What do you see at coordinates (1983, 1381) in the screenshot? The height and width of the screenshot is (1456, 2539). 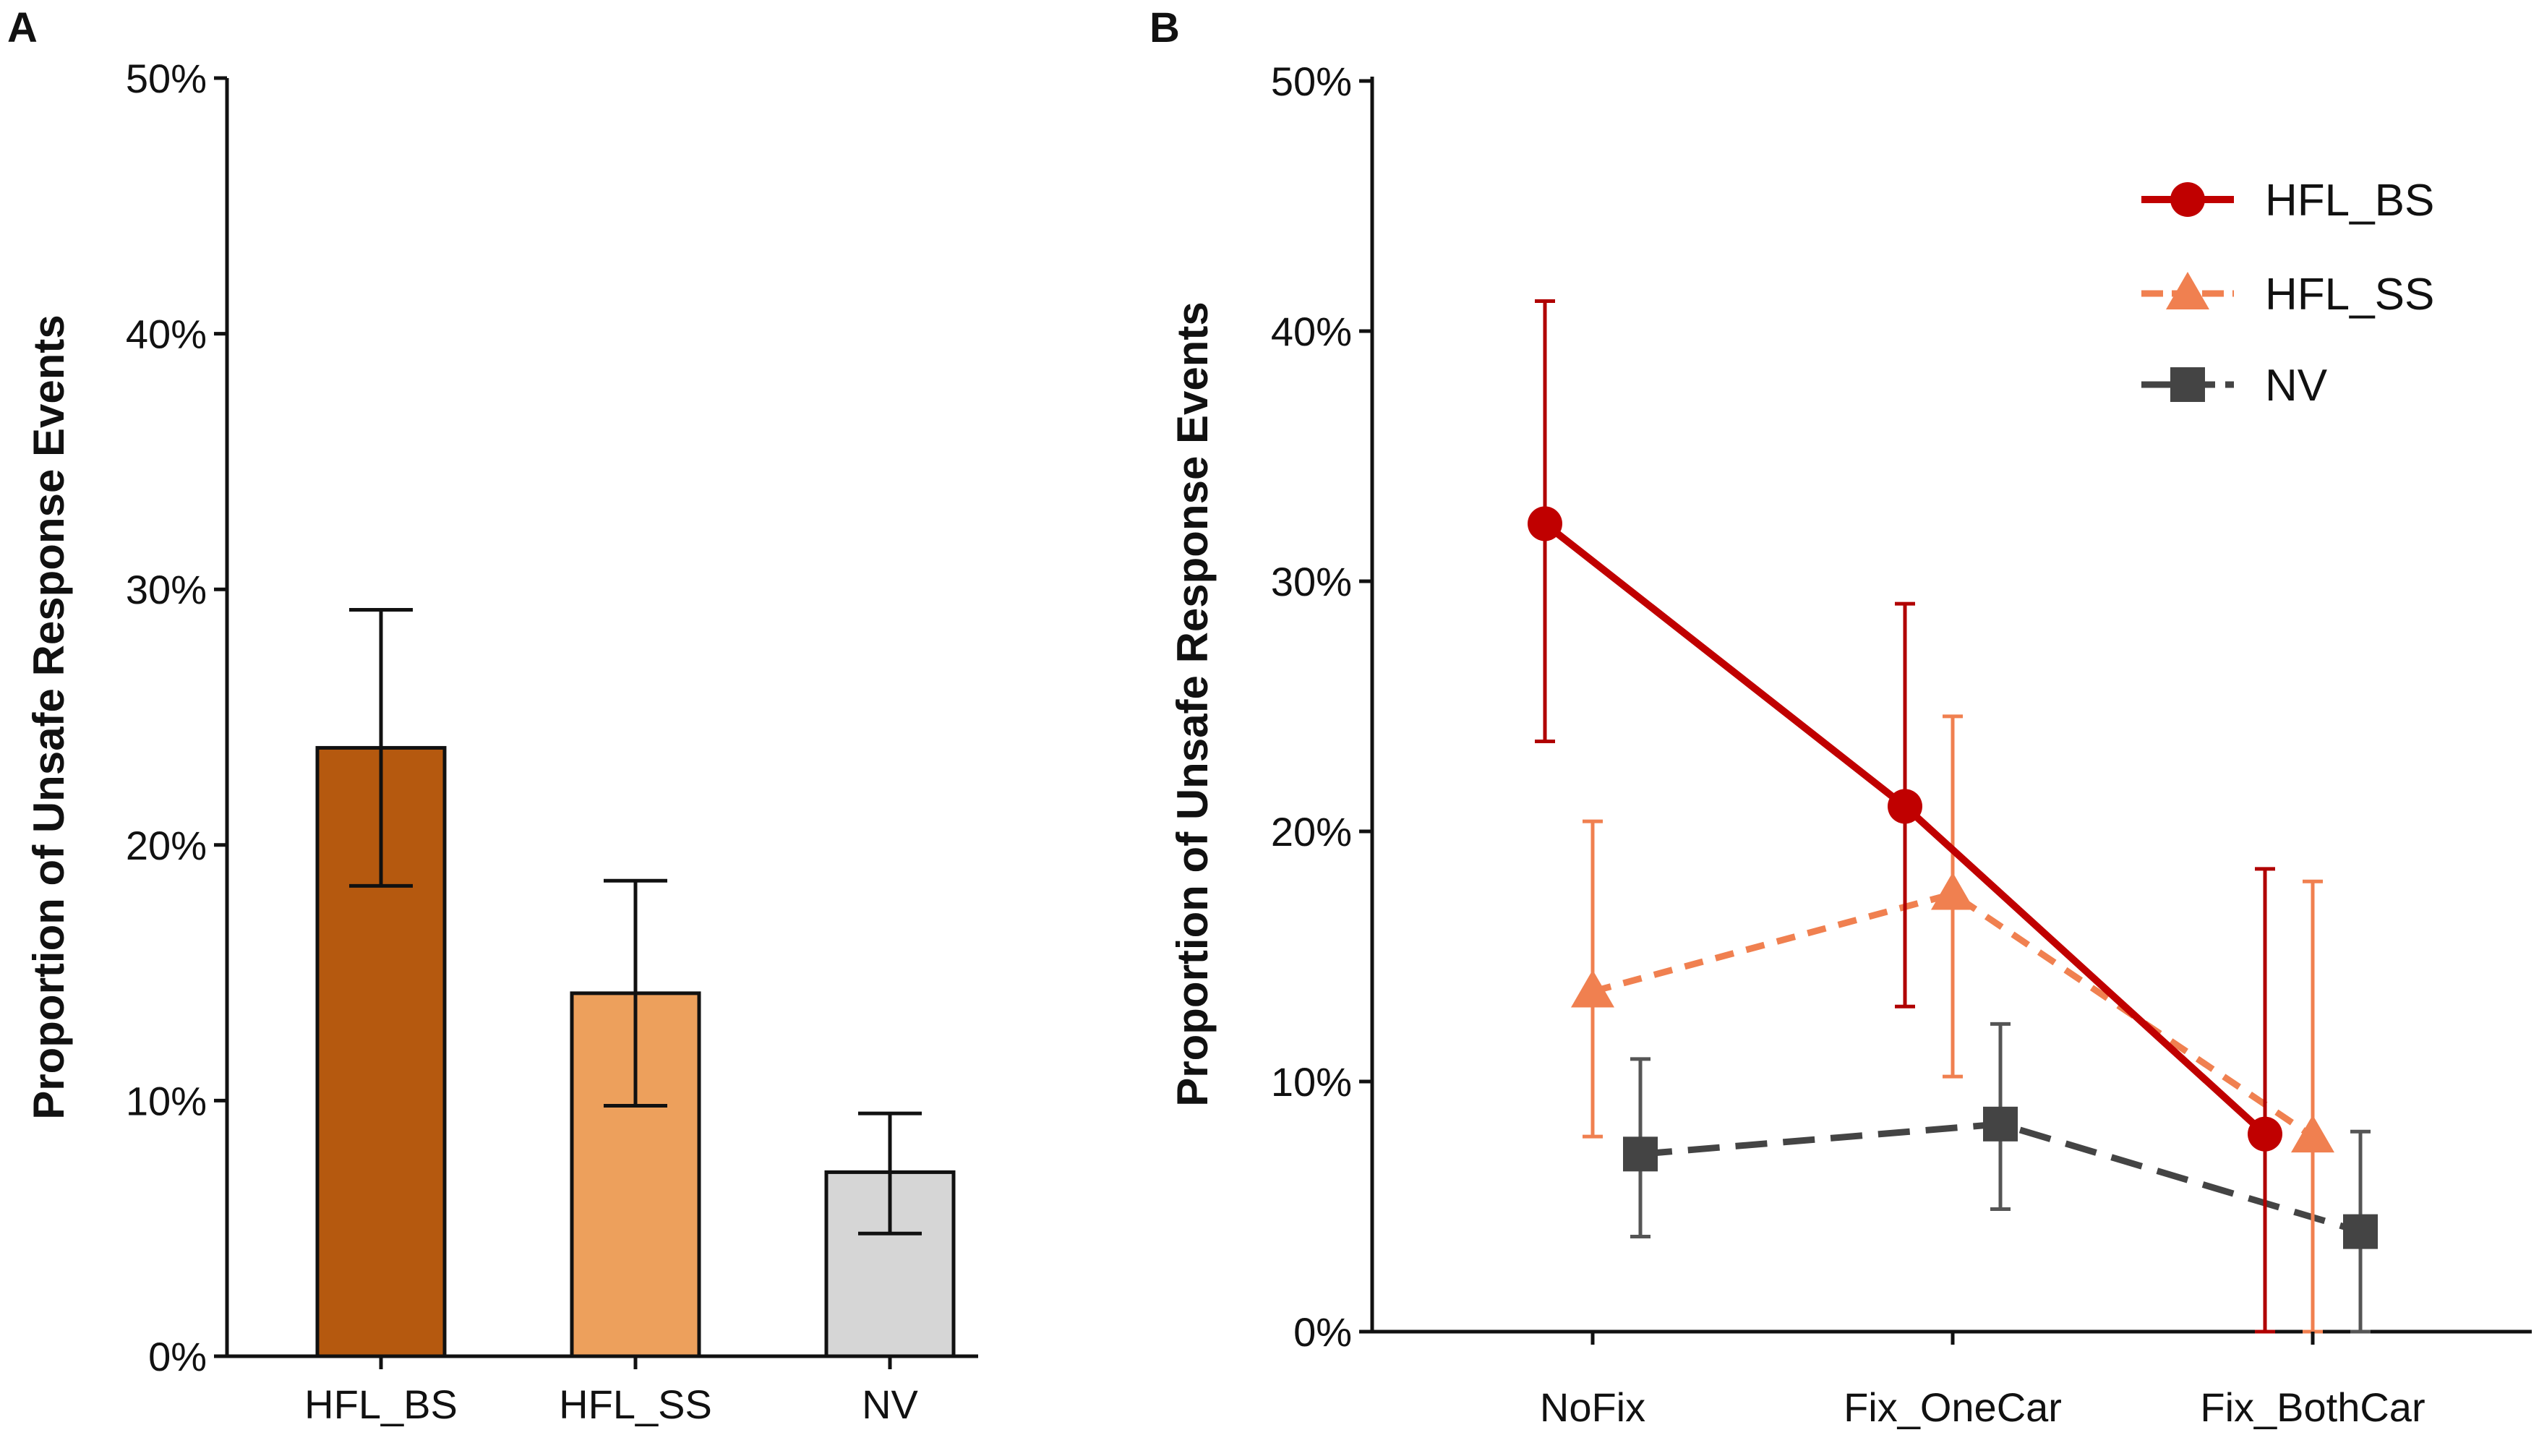 I see `panel-b-x-labels: NoFix Fix_OneCar Fix_BothCar` at bounding box center [1983, 1381].